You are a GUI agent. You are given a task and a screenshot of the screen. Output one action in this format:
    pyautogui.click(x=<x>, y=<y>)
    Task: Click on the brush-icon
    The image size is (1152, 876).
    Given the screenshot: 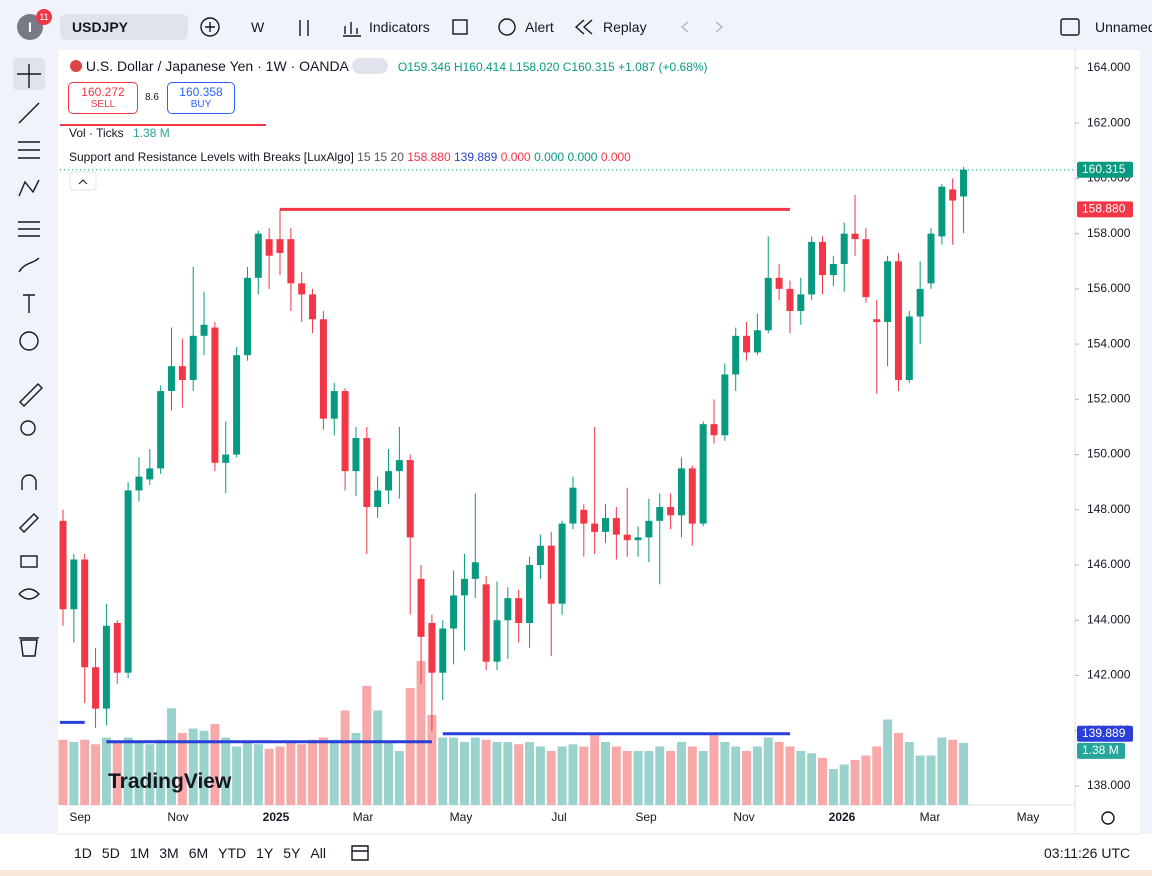 What is the action you would take?
    pyautogui.click(x=29, y=265)
    